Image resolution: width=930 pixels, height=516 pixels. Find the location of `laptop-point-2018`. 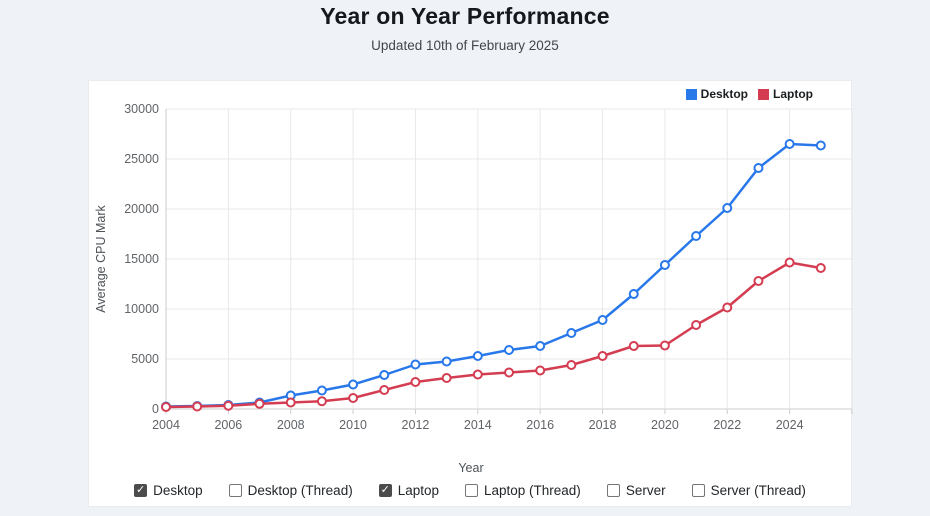

laptop-point-2018 is located at coordinates (602, 356).